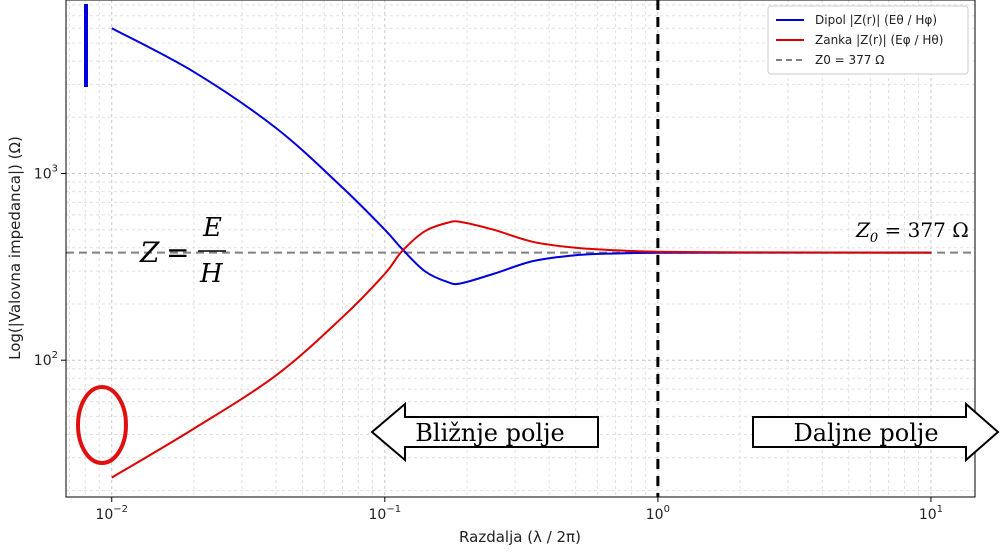 The image size is (1000, 552). What do you see at coordinates (874, 238) in the screenshot?
I see `z0-subscript: 0` at bounding box center [874, 238].